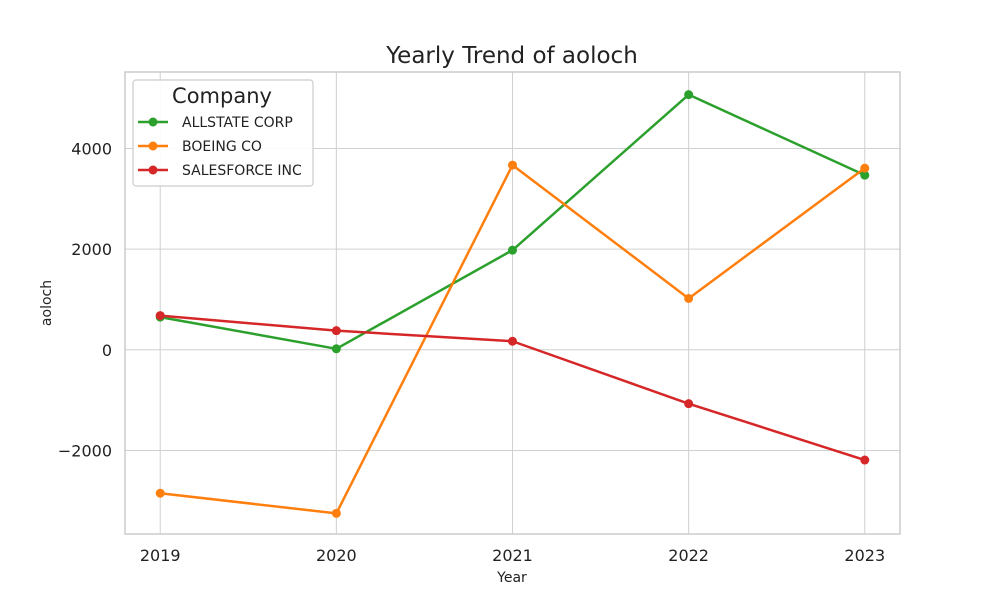 The width and height of the screenshot is (1000, 600). I want to click on y-tick-label-2000: 2000, so click(91, 249).